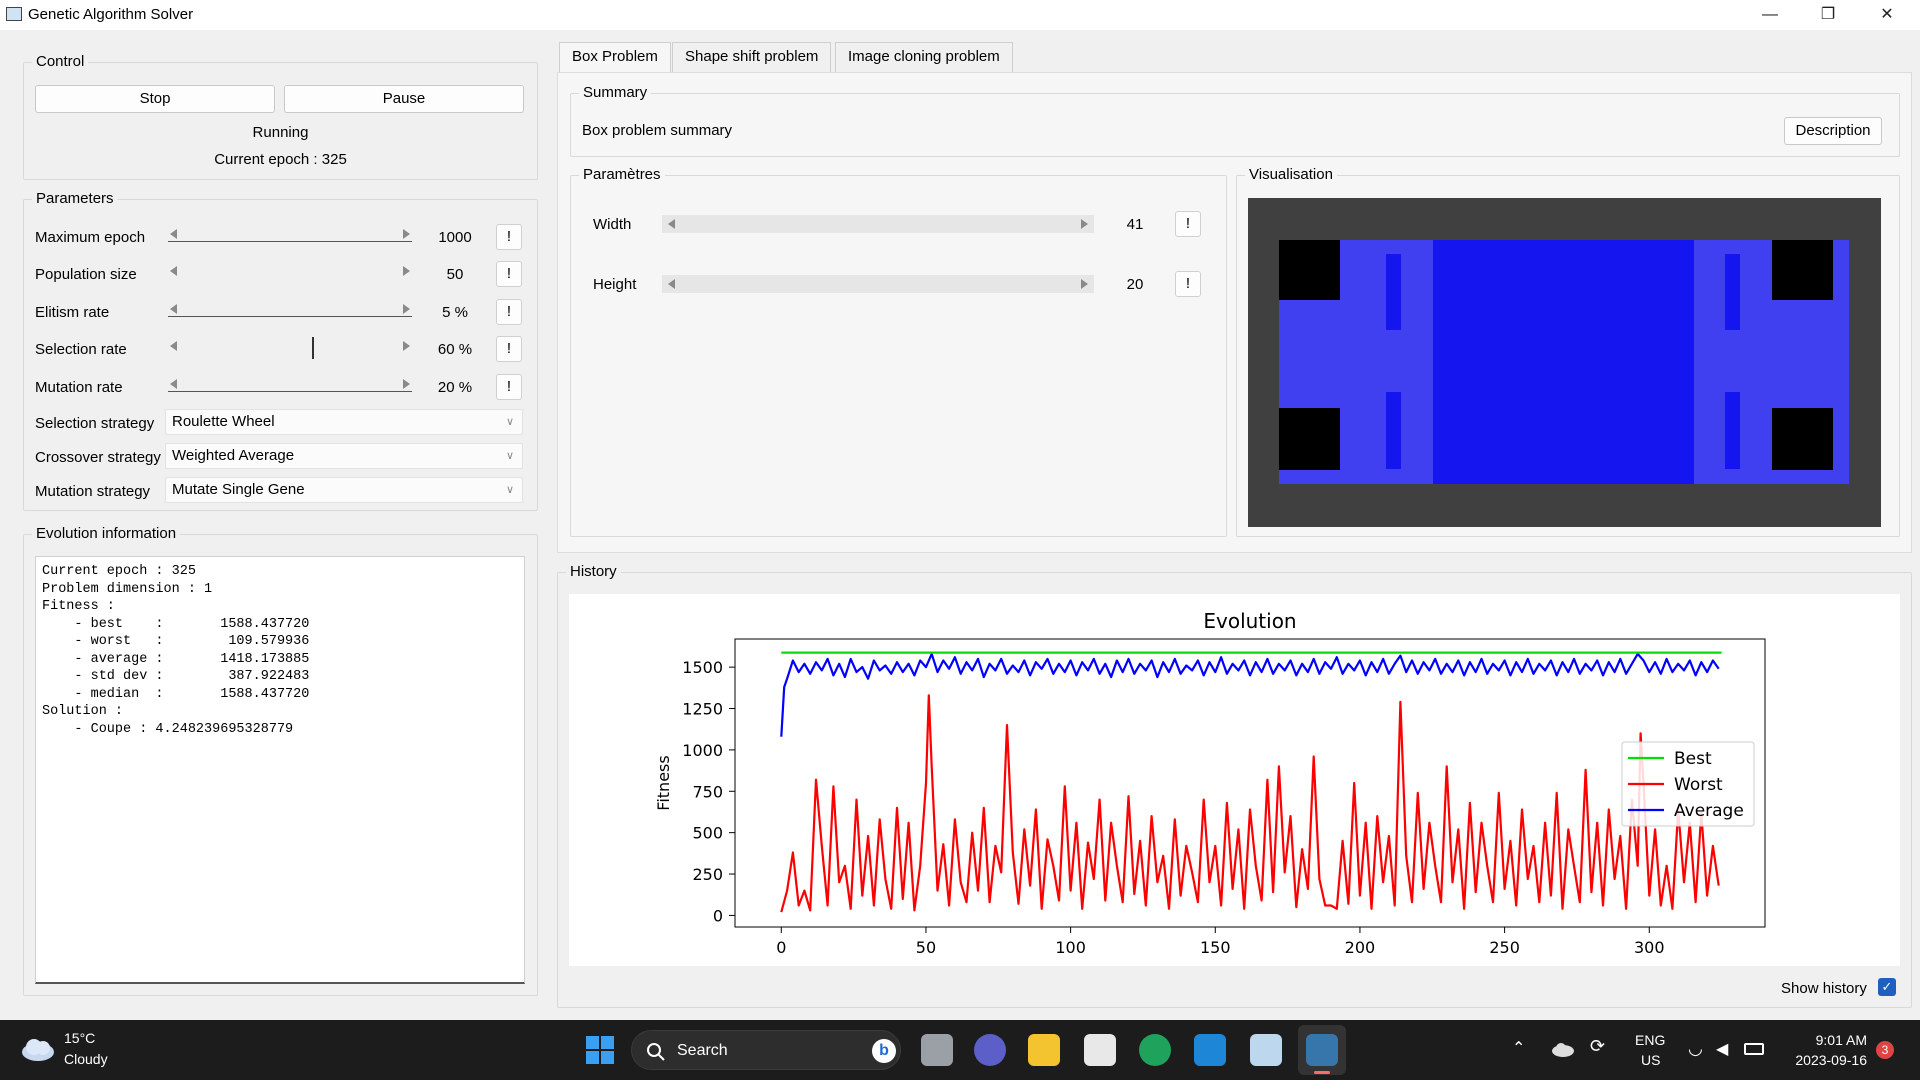 Image resolution: width=1920 pixels, height=1080 pixels. Describe the element at coordinates (290, 273) in the screenshot. I see `population-size-slider` at that location.